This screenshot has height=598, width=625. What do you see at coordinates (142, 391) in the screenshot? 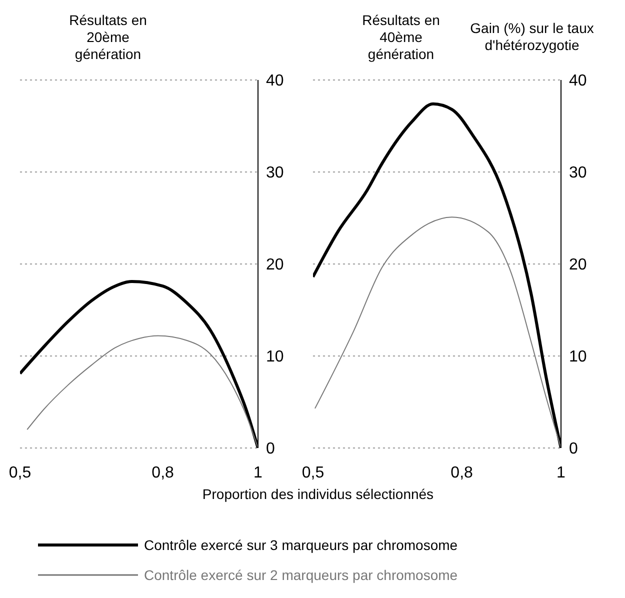
I see `line-series` at bounding box center [142, 391].